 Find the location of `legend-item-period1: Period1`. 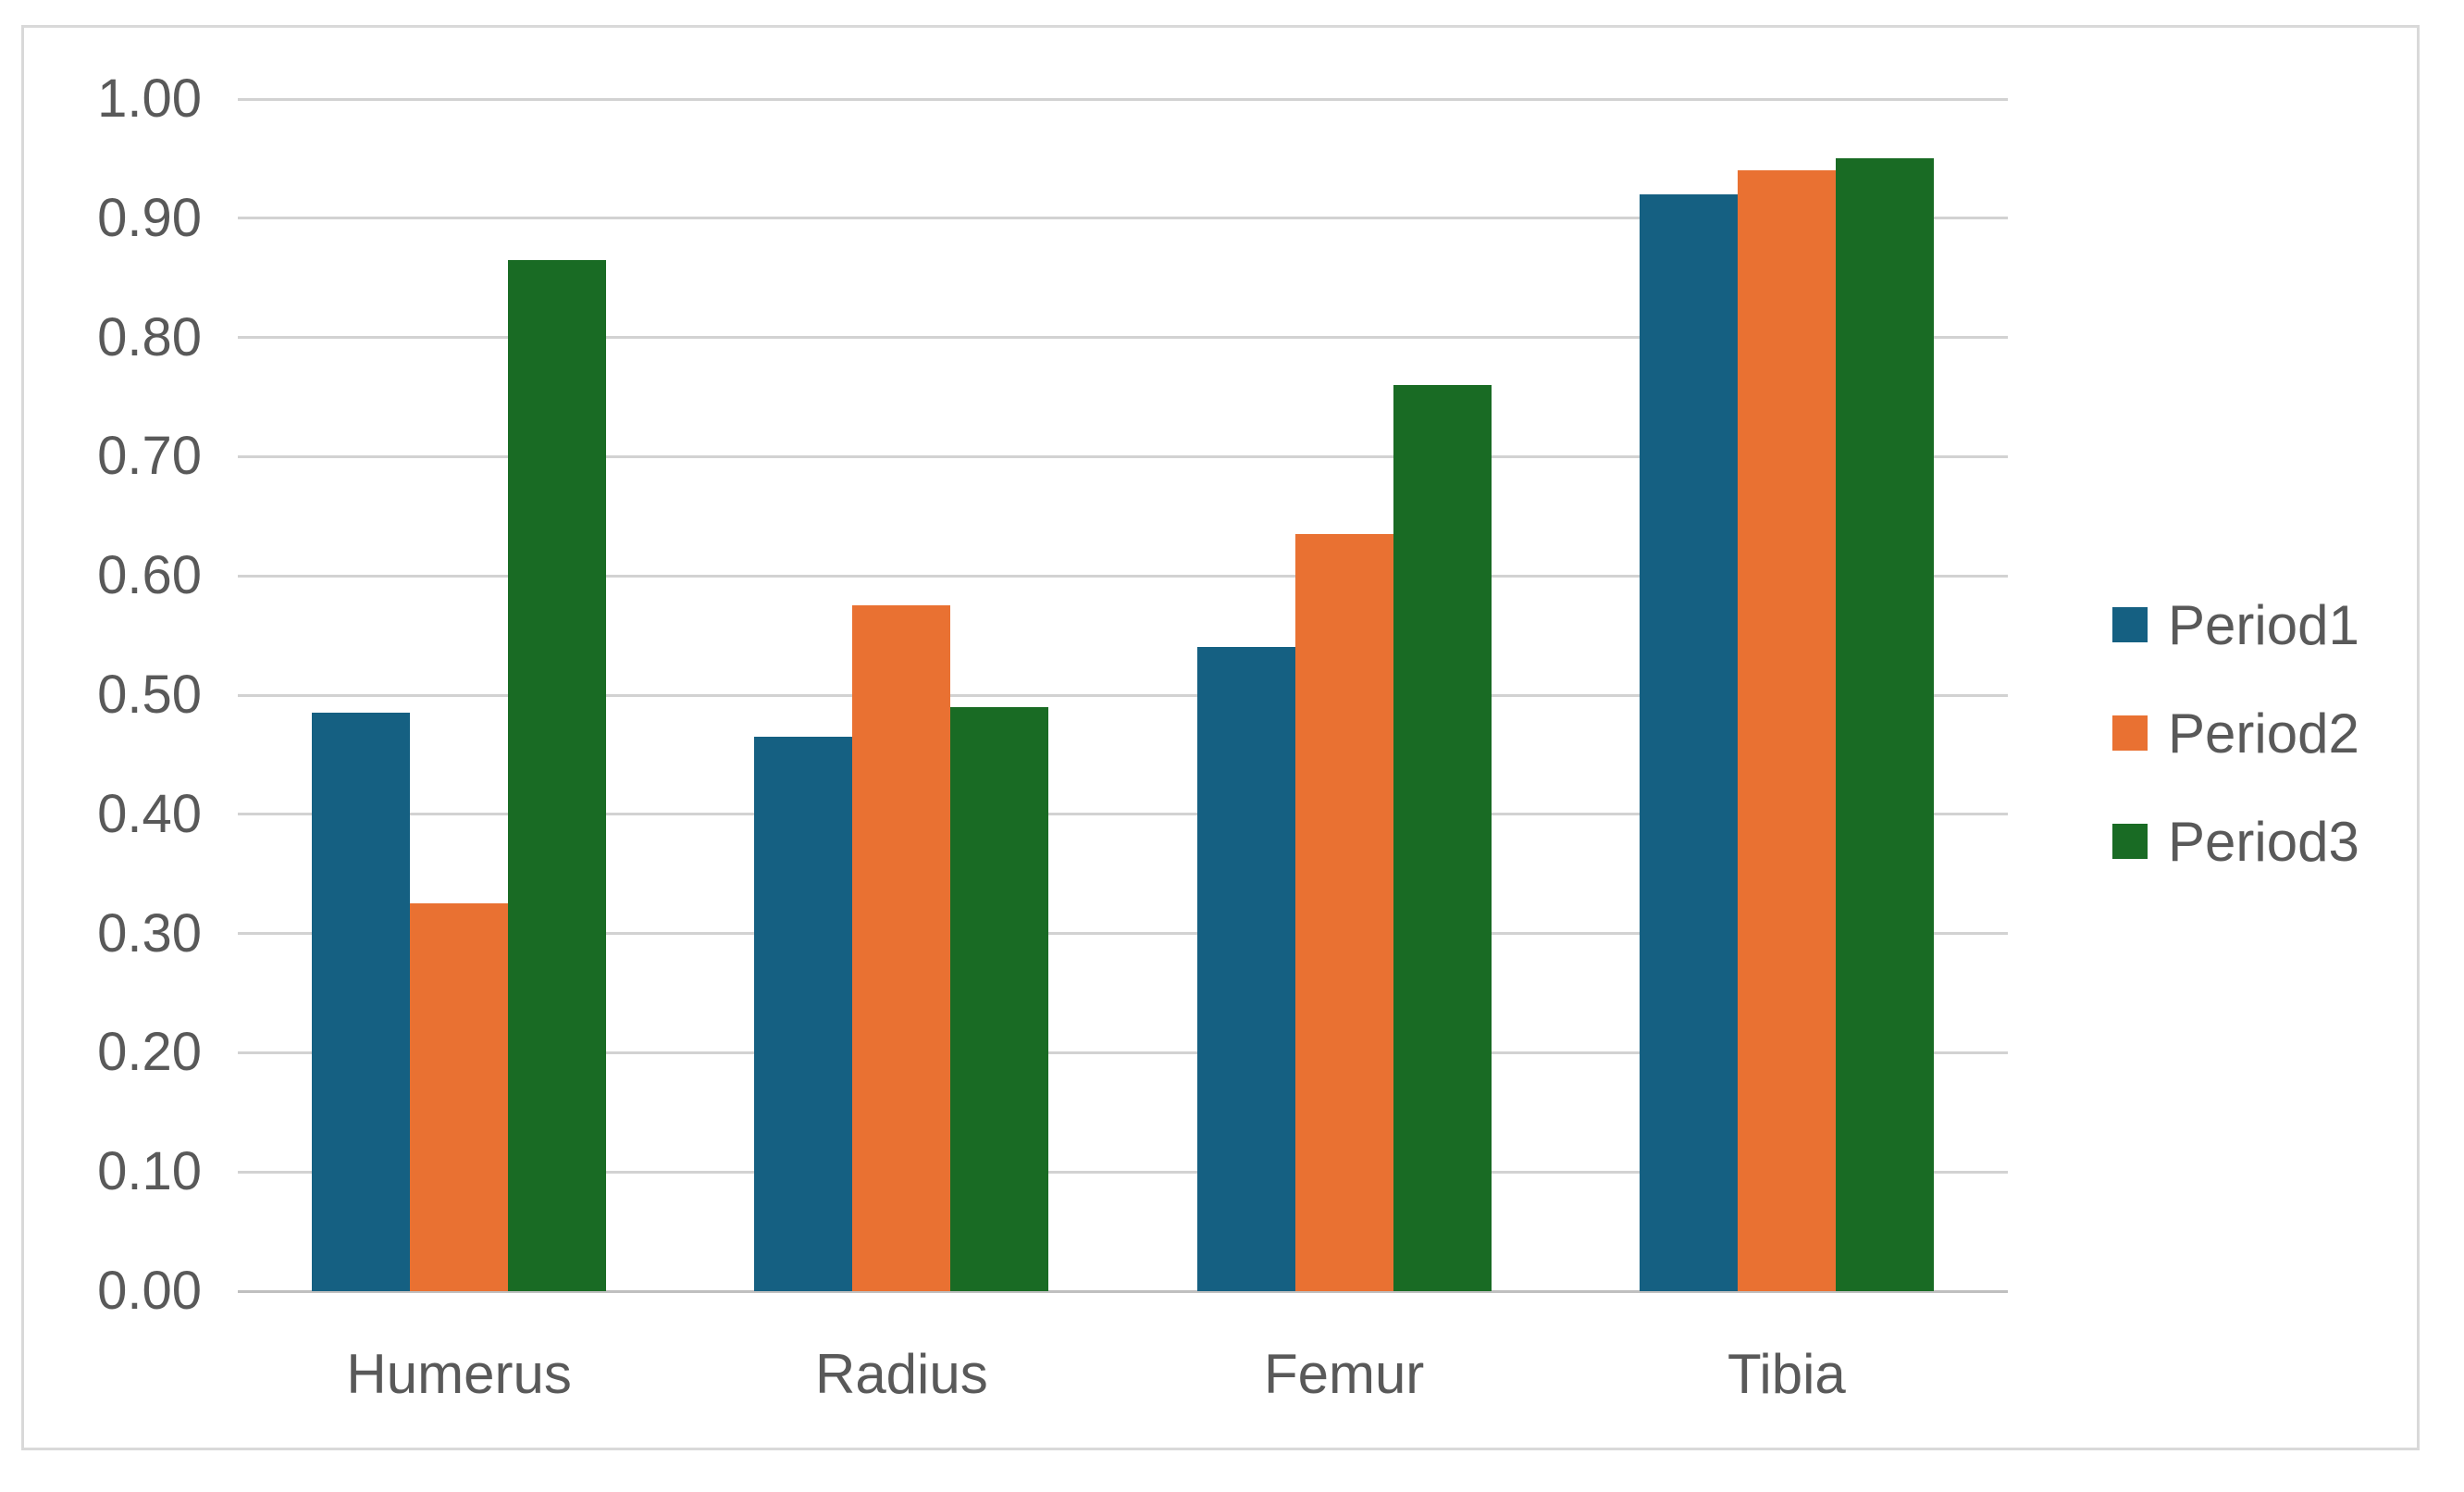

legend-item-period1: Period1 is located at coordinates (2236, 625).